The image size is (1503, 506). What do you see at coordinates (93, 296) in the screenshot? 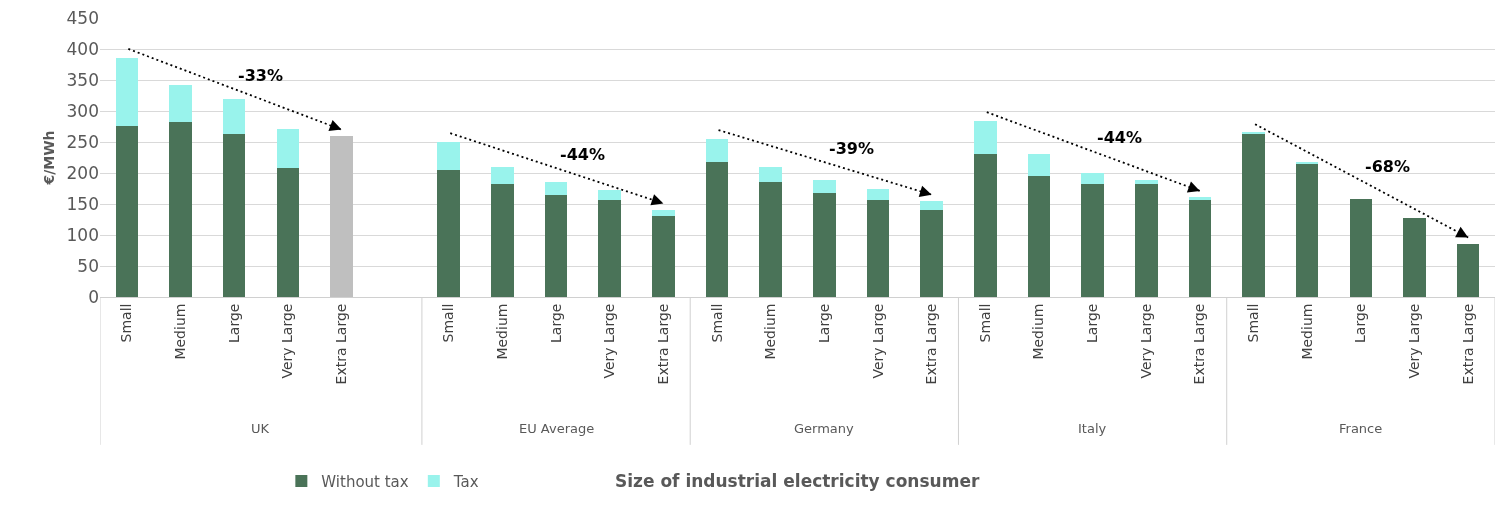
I see `y-tick-label: 0` at bounding box center [93, 296].